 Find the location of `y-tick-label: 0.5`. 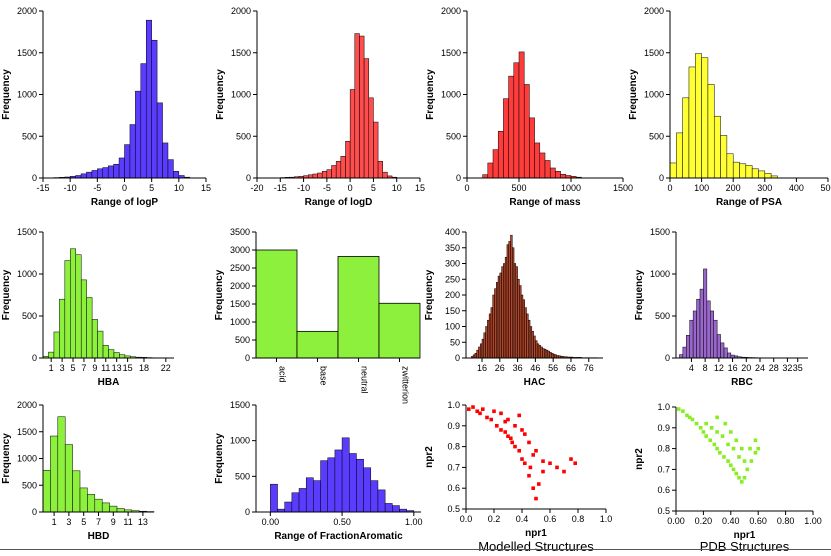

y-tick-label: 0.5 is located at coordinates (453, 509).